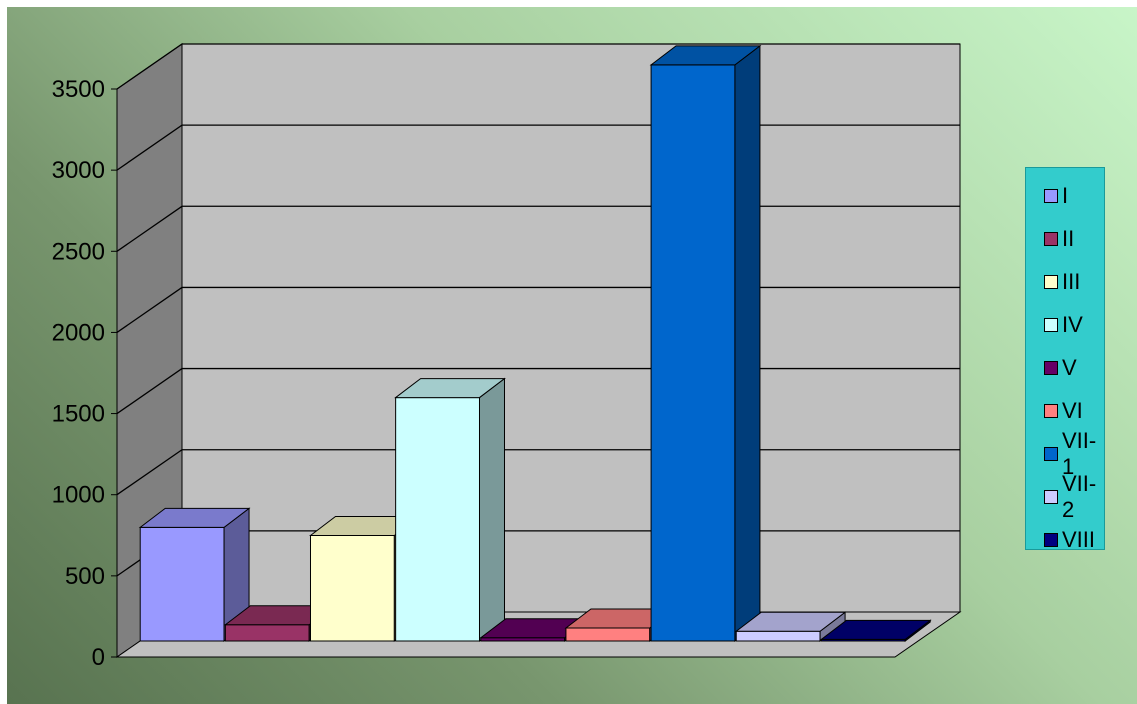 Image resolution: width=1137 pixels, height=704 pixels. I want to click on legend-label: I, so click(1065, 195).